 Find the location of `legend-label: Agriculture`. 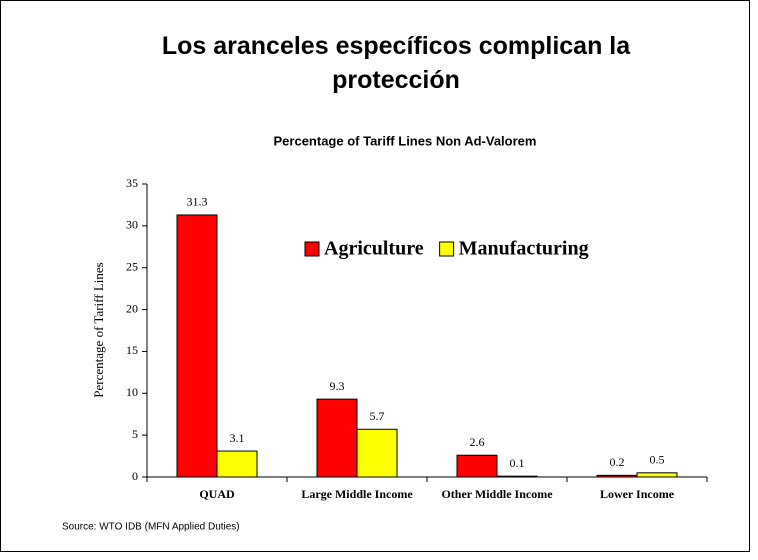

legend-label: Agriculture is located at coordinates (374, 249).